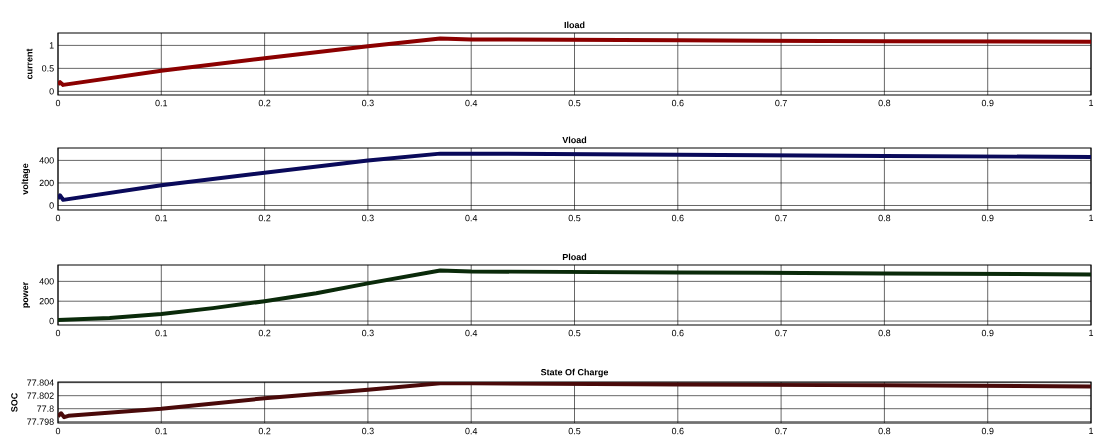 Image resolution: width=1099 pixels, height=447 pixels. I want to click on y-tick-label: 77.802, so click(40, 395).